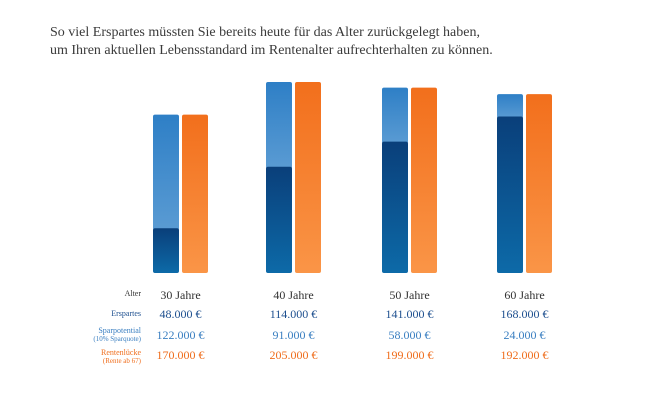  Describe the element at coordinates (180, 295) in the screenshot. I see `cell-alter-1: 30 Jahre` at that location.